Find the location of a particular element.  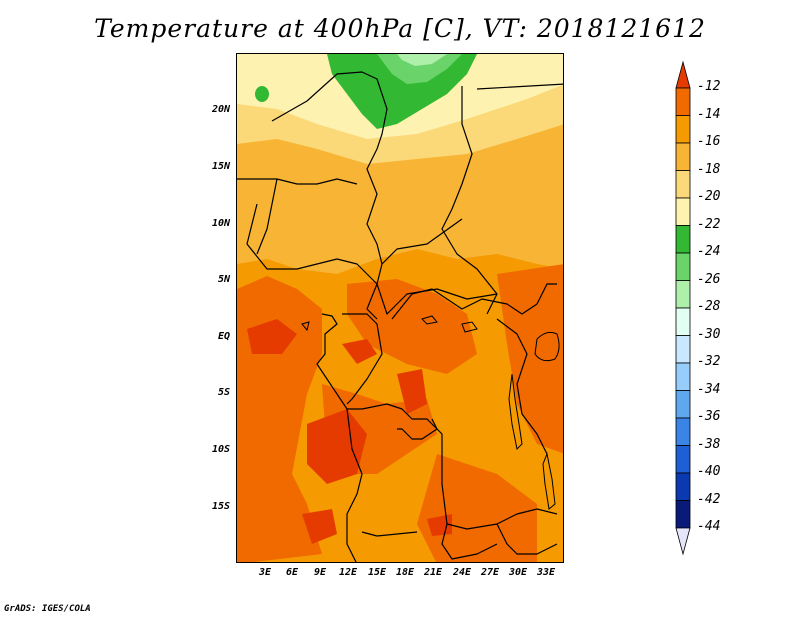

colorbar-label: -20 is located at coordinates (709, 196).